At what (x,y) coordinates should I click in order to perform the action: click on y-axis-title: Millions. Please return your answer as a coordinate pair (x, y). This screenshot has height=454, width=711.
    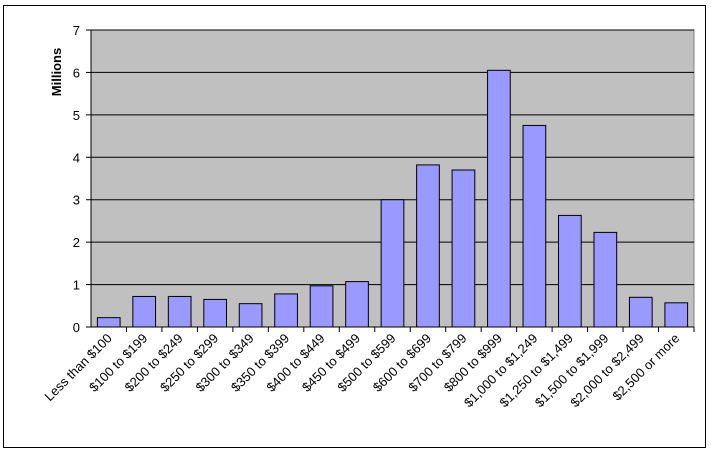
    Looking at the image, I should click on (56, 72).